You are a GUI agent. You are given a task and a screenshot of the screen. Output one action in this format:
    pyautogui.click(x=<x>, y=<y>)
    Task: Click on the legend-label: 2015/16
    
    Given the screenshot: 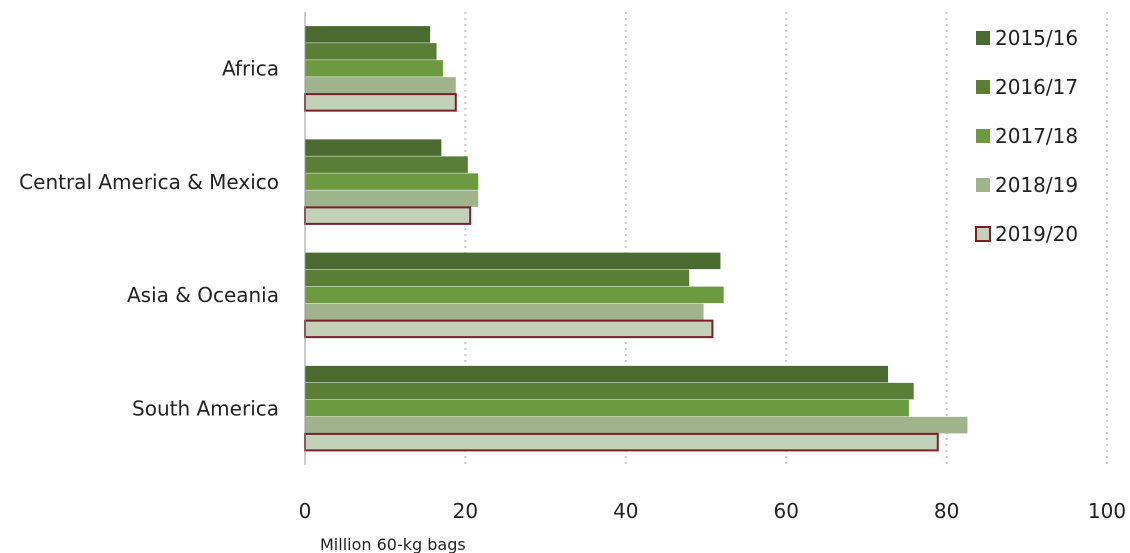 What is the action you would take?
    pyautogui.click(x=1036, y=38)
    